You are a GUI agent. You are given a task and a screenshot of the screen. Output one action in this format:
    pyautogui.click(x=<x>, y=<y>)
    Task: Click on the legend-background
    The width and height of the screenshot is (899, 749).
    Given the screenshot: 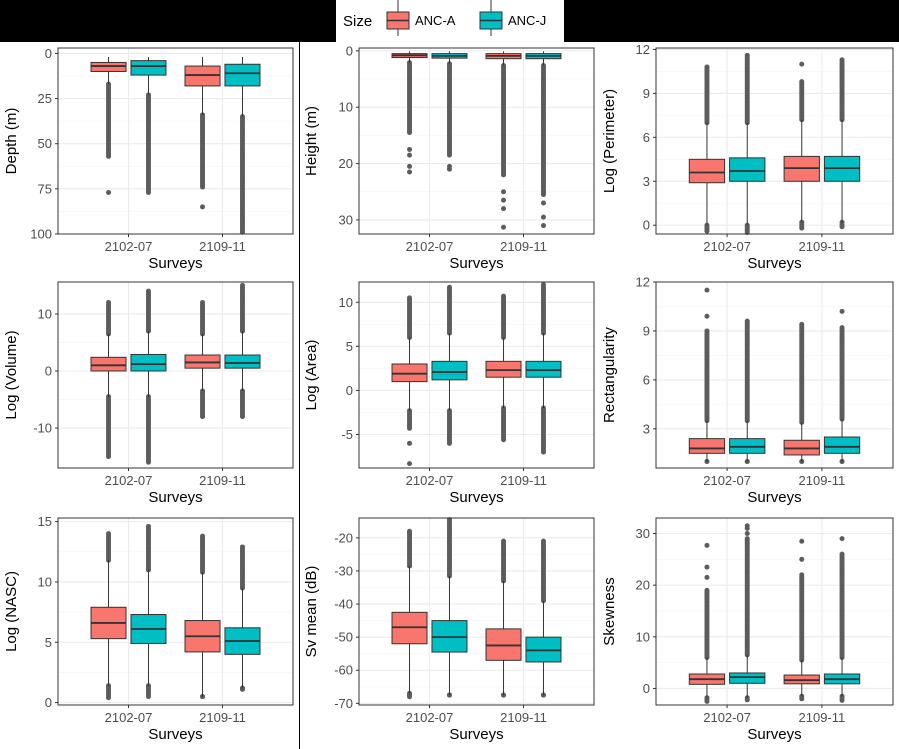 What is the action you would take?
    pyautogui.click(x=450, y=21)
    